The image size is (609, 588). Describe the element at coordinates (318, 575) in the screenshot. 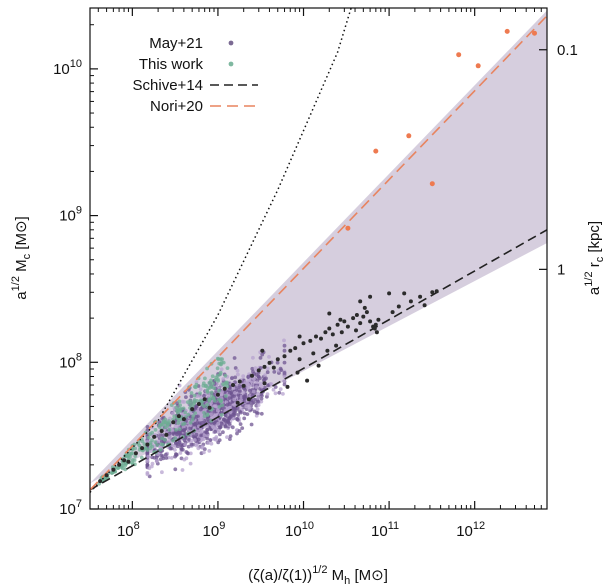

I see `x-axis-label: (ζ(a)/ζ(1))1/2 Mh [M⊙]` at that location.